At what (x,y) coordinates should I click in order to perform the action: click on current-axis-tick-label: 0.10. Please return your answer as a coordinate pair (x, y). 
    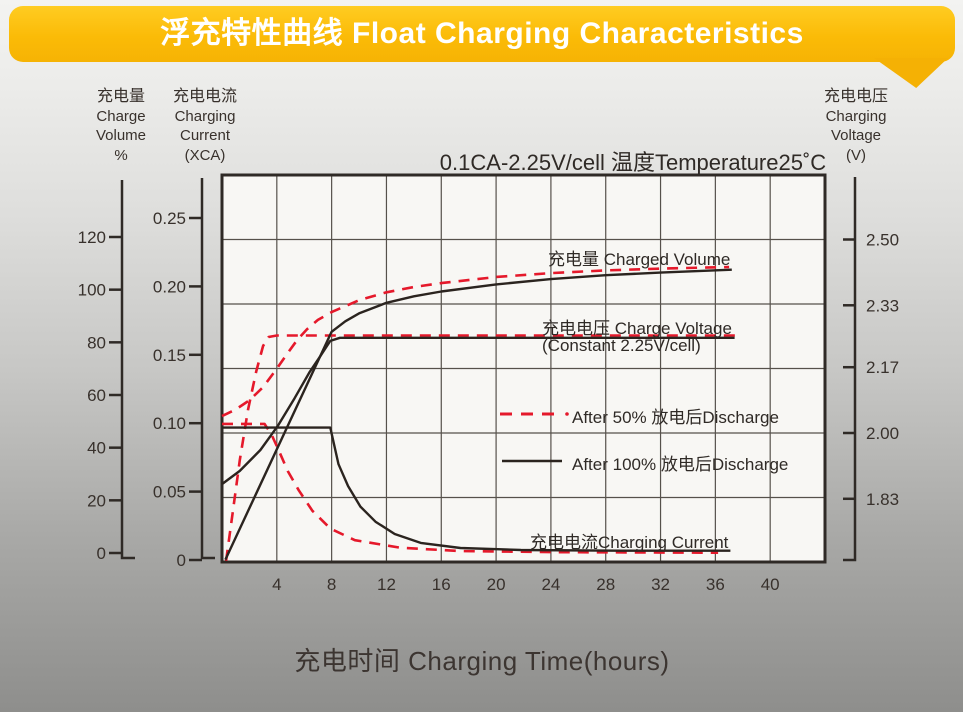
    Looking at the image, I should click on (169, 423).